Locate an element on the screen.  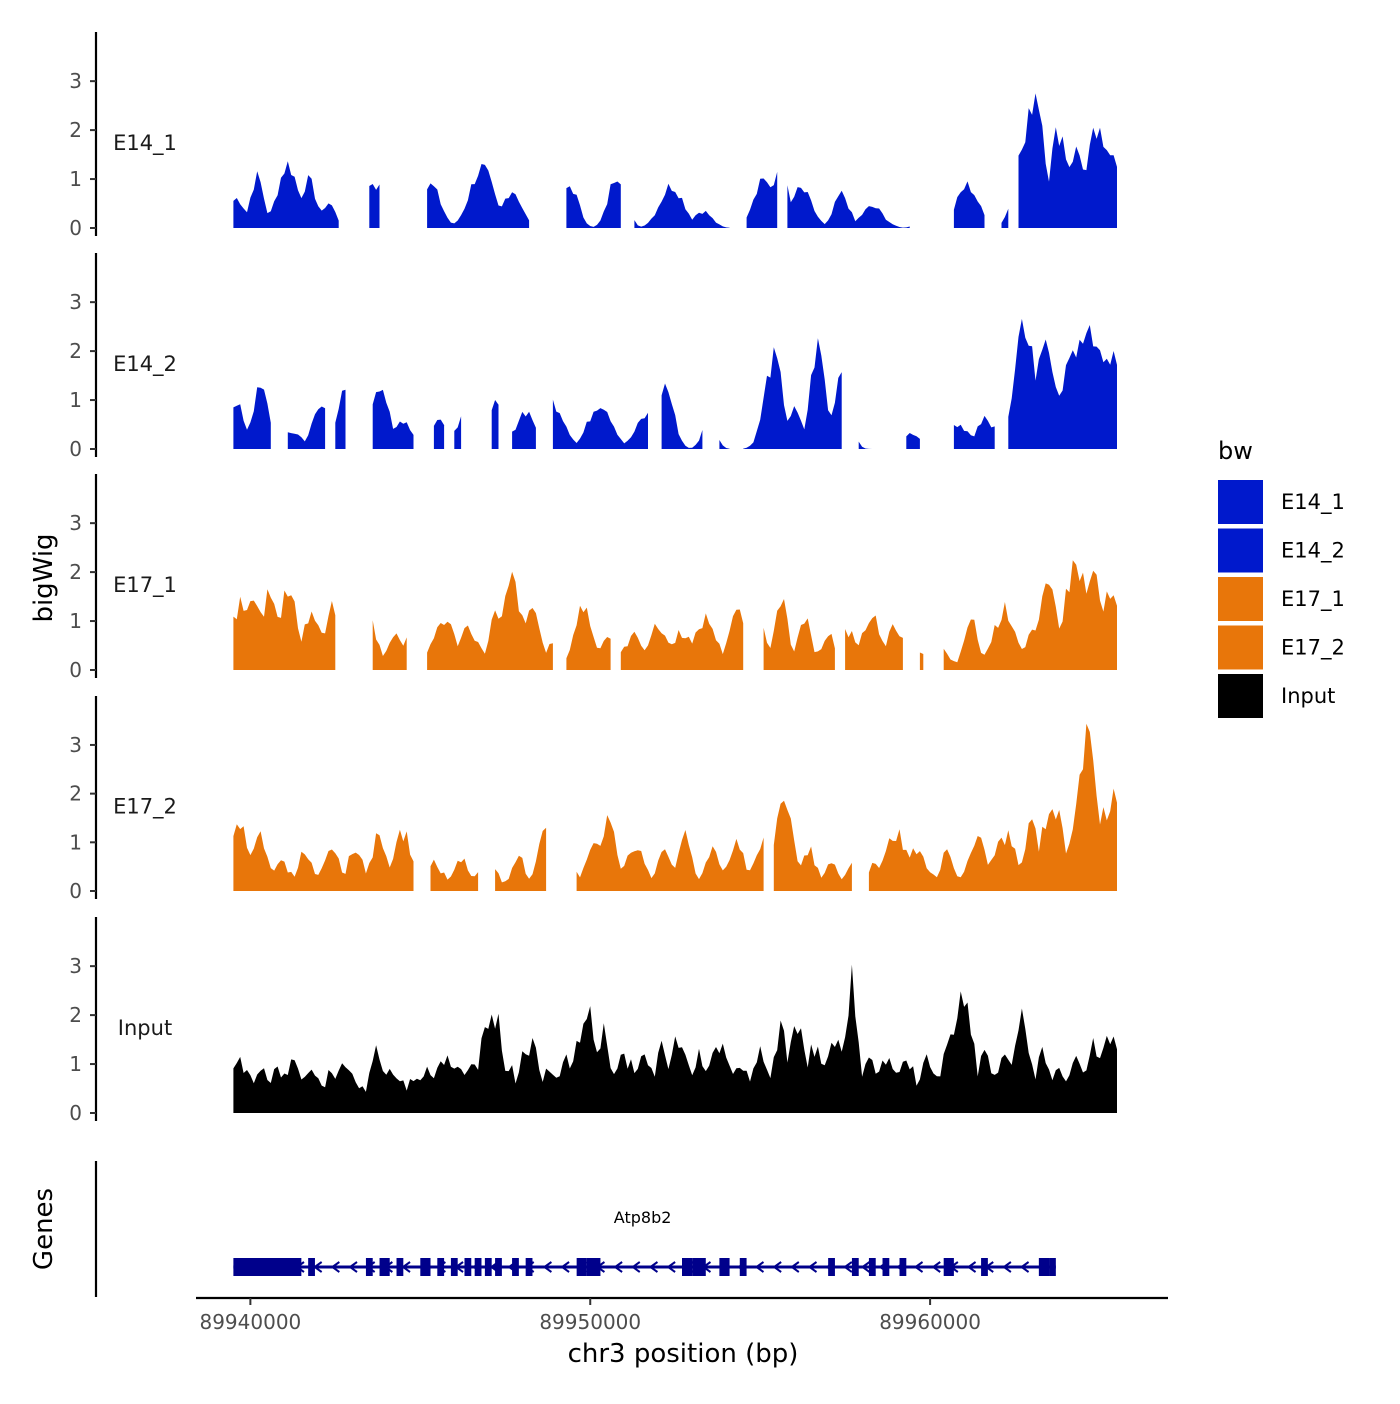
gene-name-label: Atp8b2 is located at coordinates (643, 1217).